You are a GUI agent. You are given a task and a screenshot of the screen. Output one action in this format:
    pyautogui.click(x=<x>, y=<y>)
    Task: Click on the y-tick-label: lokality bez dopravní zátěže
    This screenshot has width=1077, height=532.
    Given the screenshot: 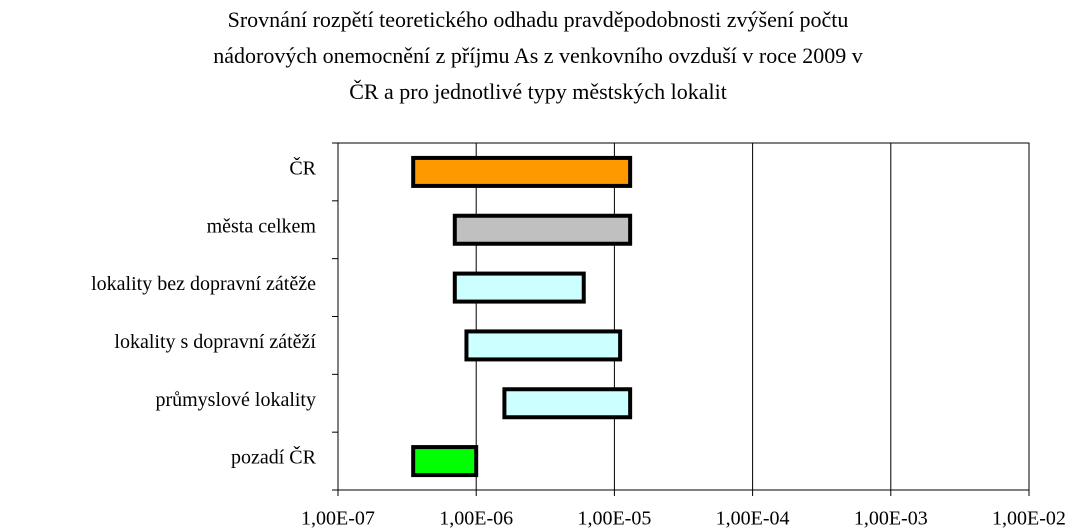 What is the action you would take?
    pyautogui.click(x=203, y=284)
    